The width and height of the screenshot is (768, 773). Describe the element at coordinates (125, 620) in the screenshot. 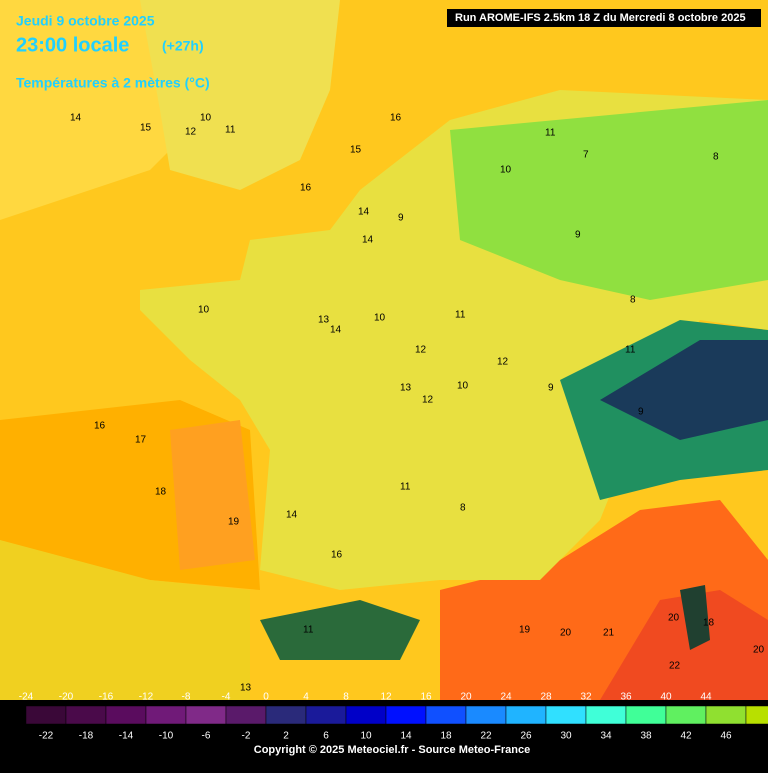

I see `spain-north` at that location.